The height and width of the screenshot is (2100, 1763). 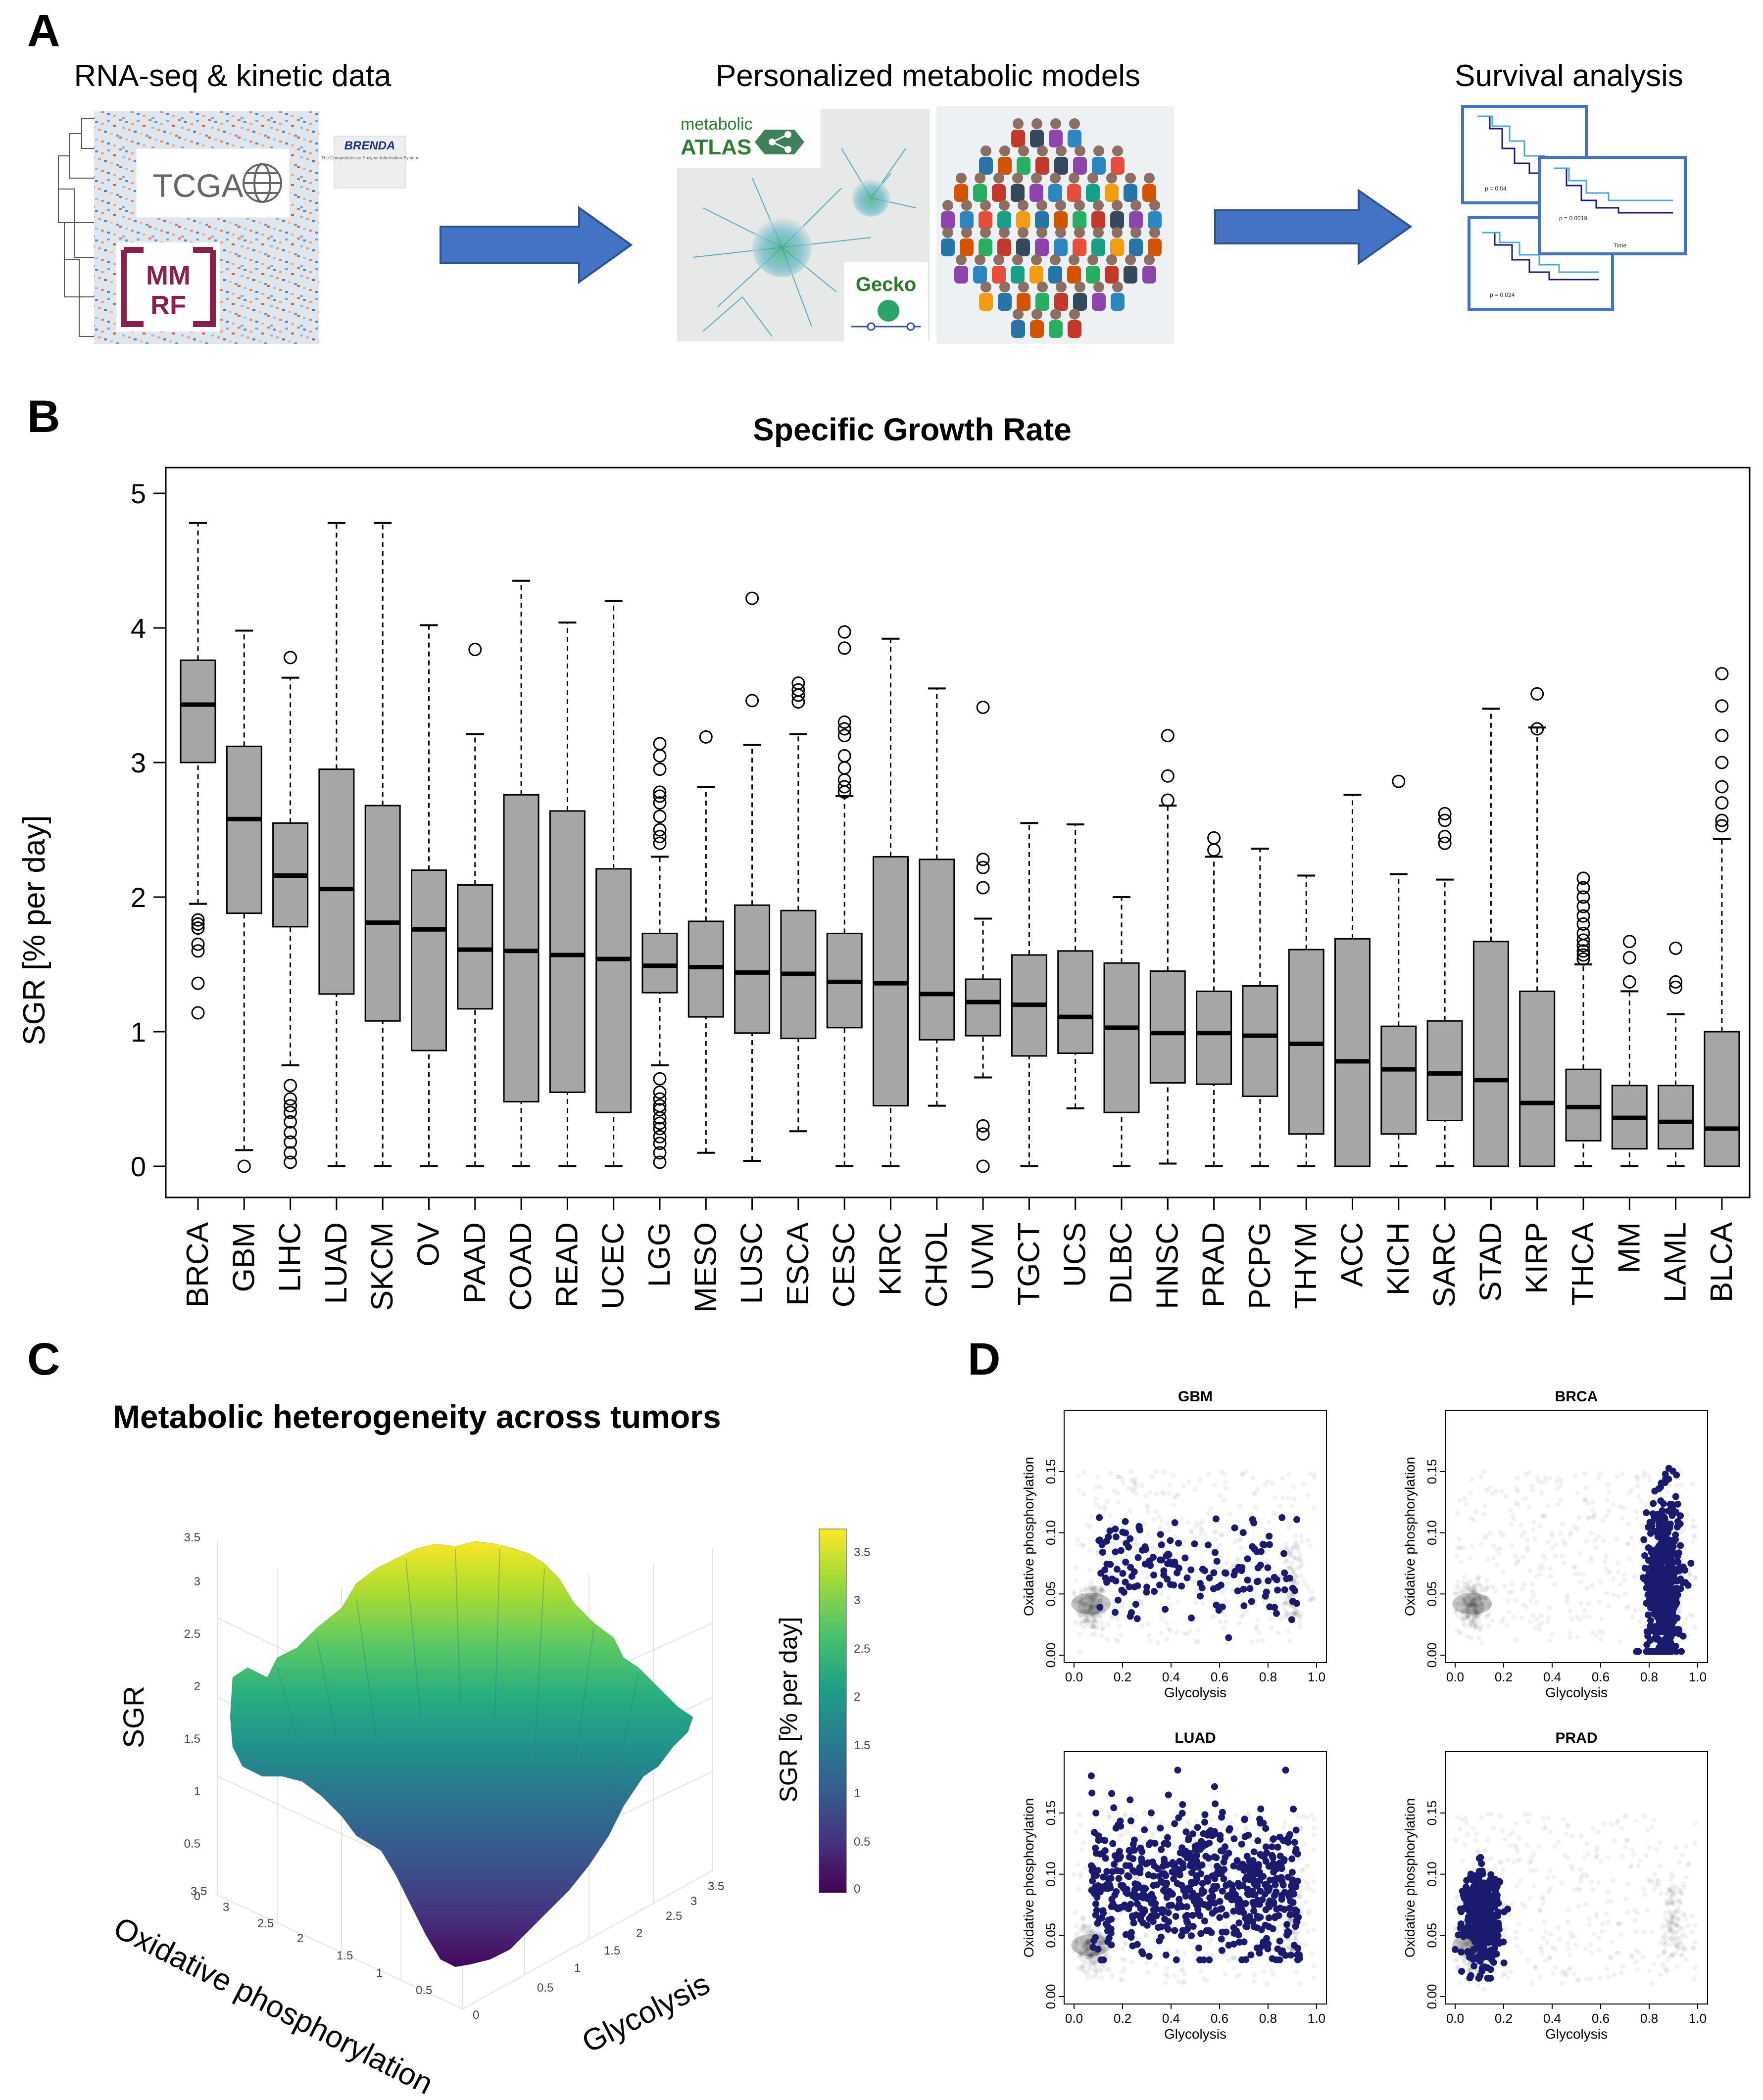 I want to click on gecko-logo: Gecko, so click(x=886, y=285).